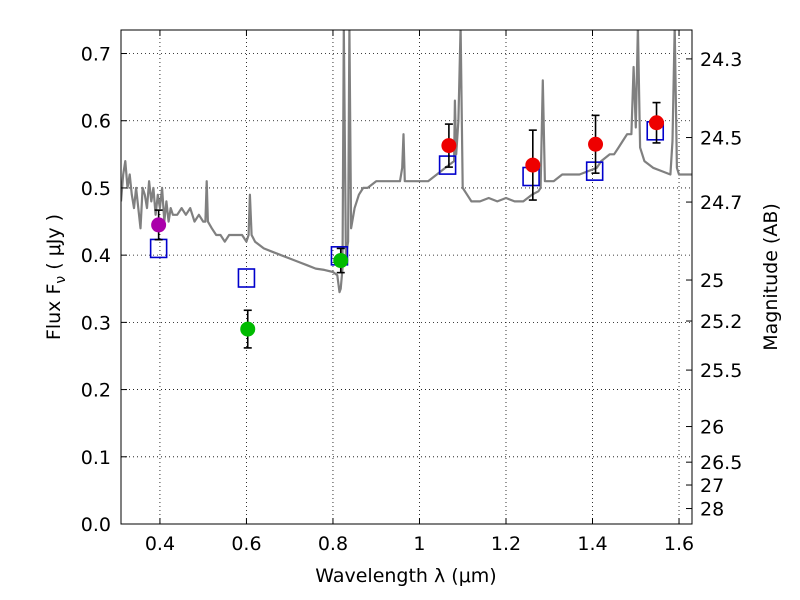 This screenshot has width=800, height=600. I want to click on x-tick-label: 1, so click(419, 544).